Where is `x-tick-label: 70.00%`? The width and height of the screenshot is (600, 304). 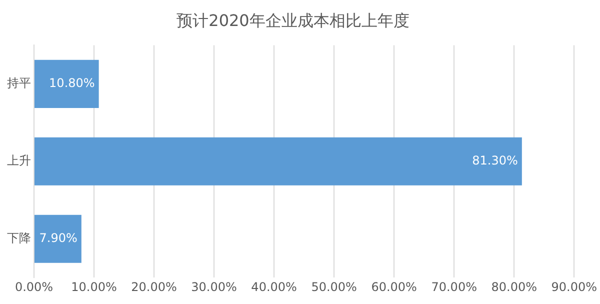
x-tick-label: 70.00% is located at coordinates (454, 287).